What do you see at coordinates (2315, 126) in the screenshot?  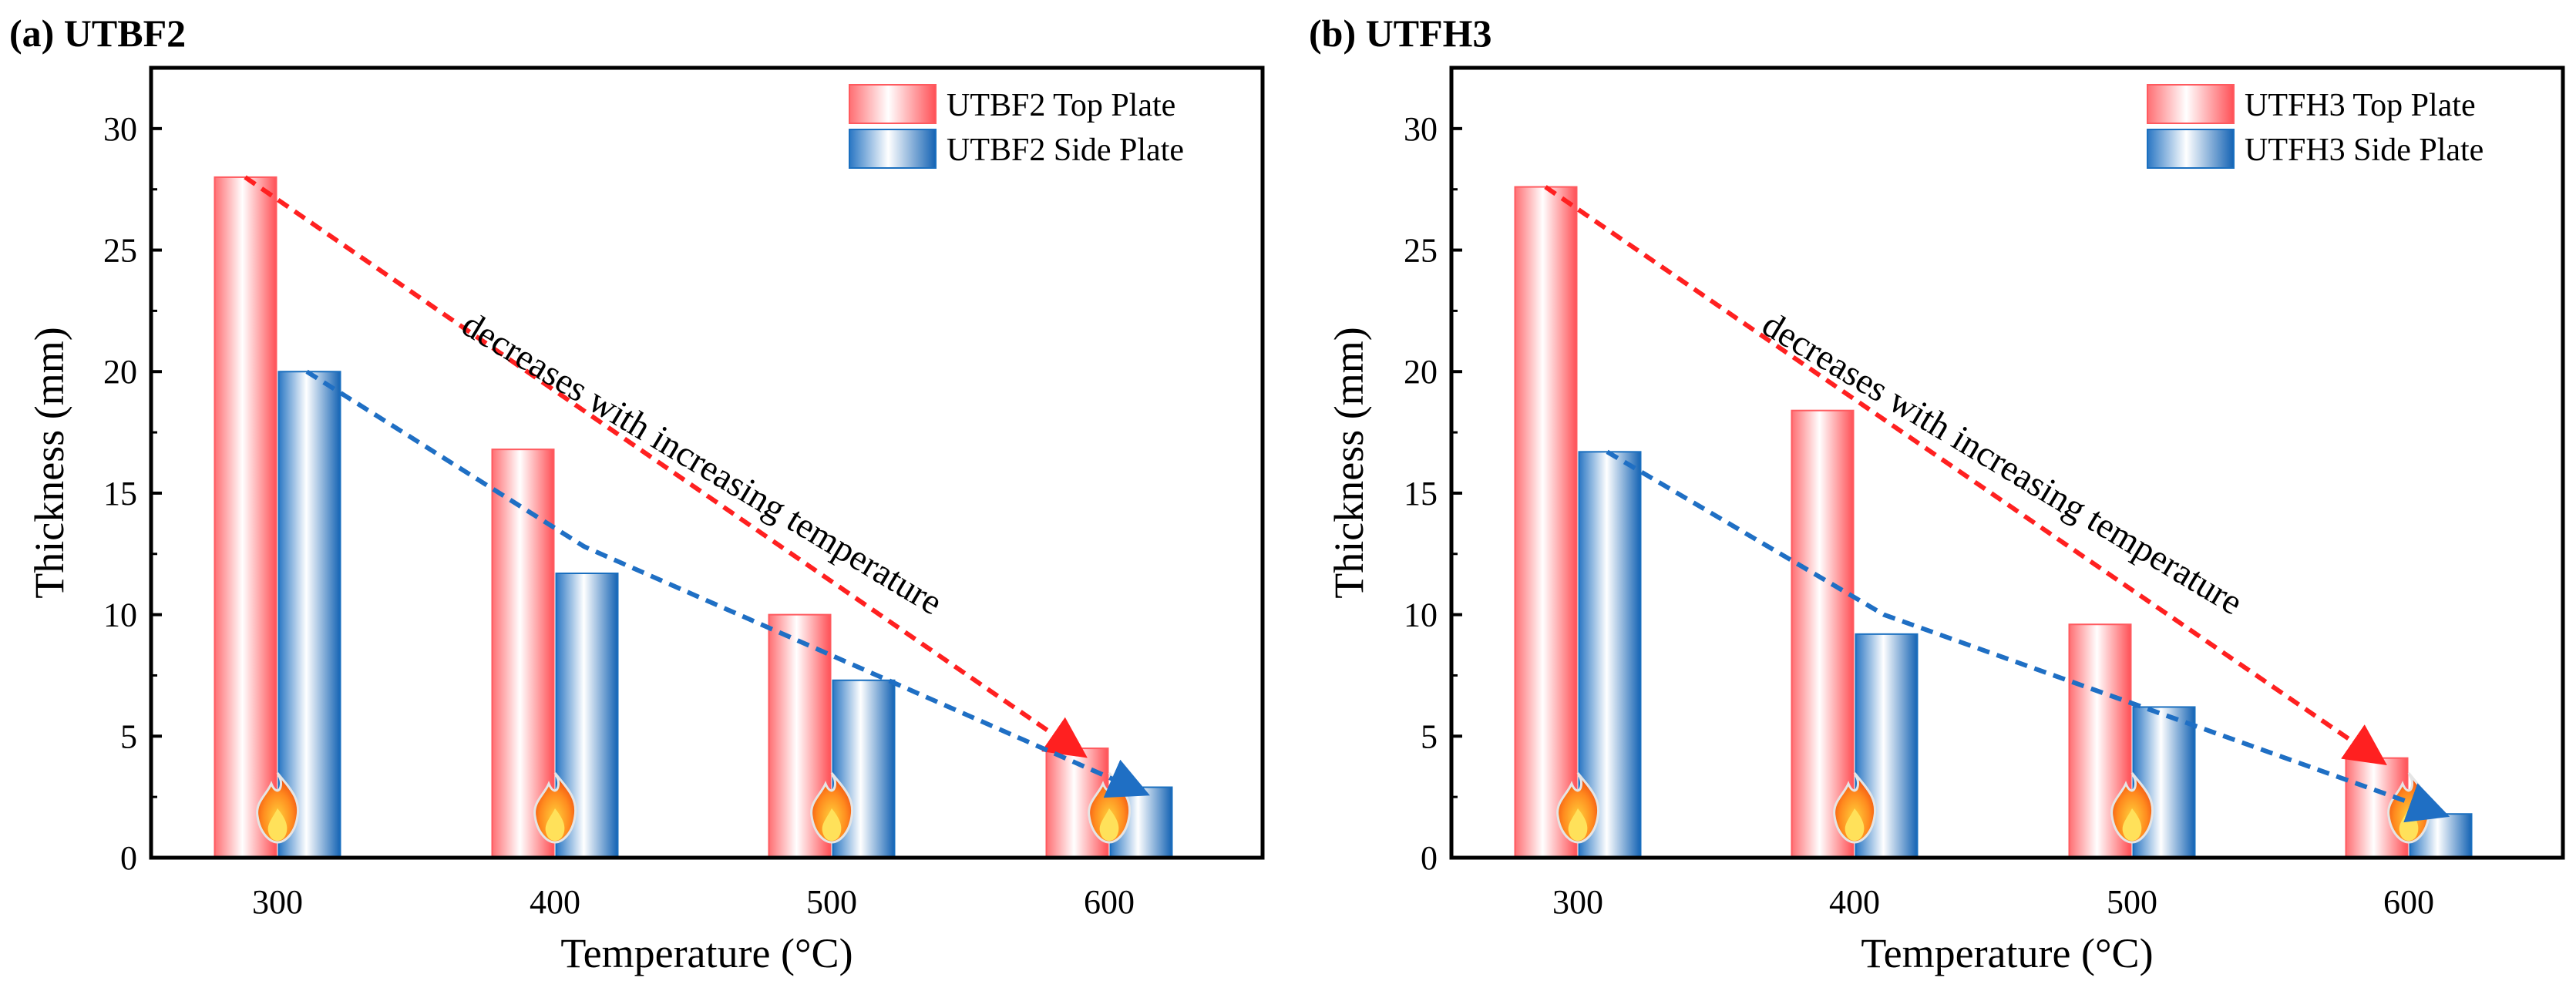 I see `legend: UTFH3 Top Plate UTFH3 Side Plate` at bounding box center [2315, 126].